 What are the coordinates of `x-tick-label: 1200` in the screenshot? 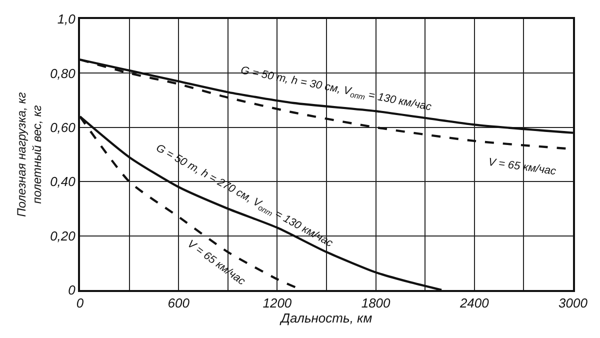 It's located at (277, 303).